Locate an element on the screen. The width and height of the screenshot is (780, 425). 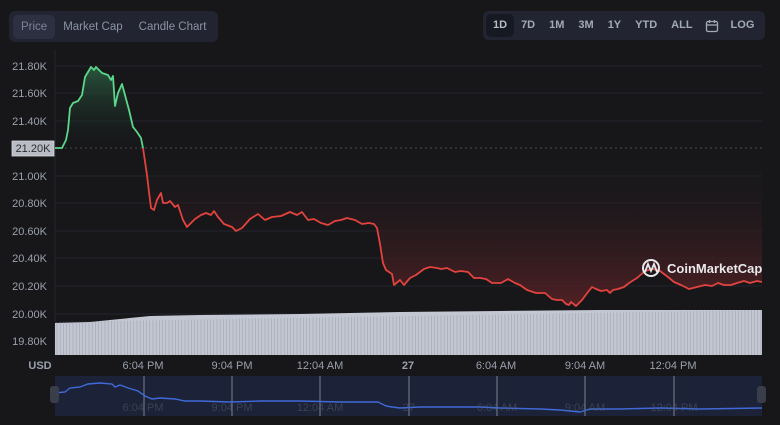
time-range-selector: 1D 7D 1M 3M 1Y YTD ALL LOG is located at coordinates (624, 25).